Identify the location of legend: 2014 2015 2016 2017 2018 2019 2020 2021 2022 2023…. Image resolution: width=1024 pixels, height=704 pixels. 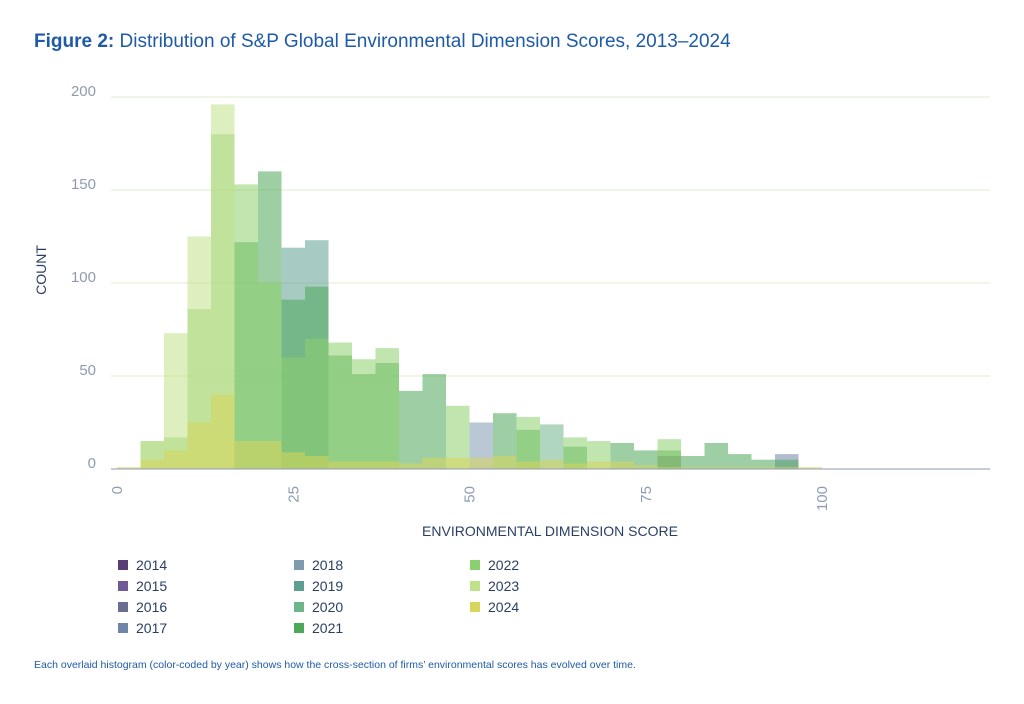
(348, 598).